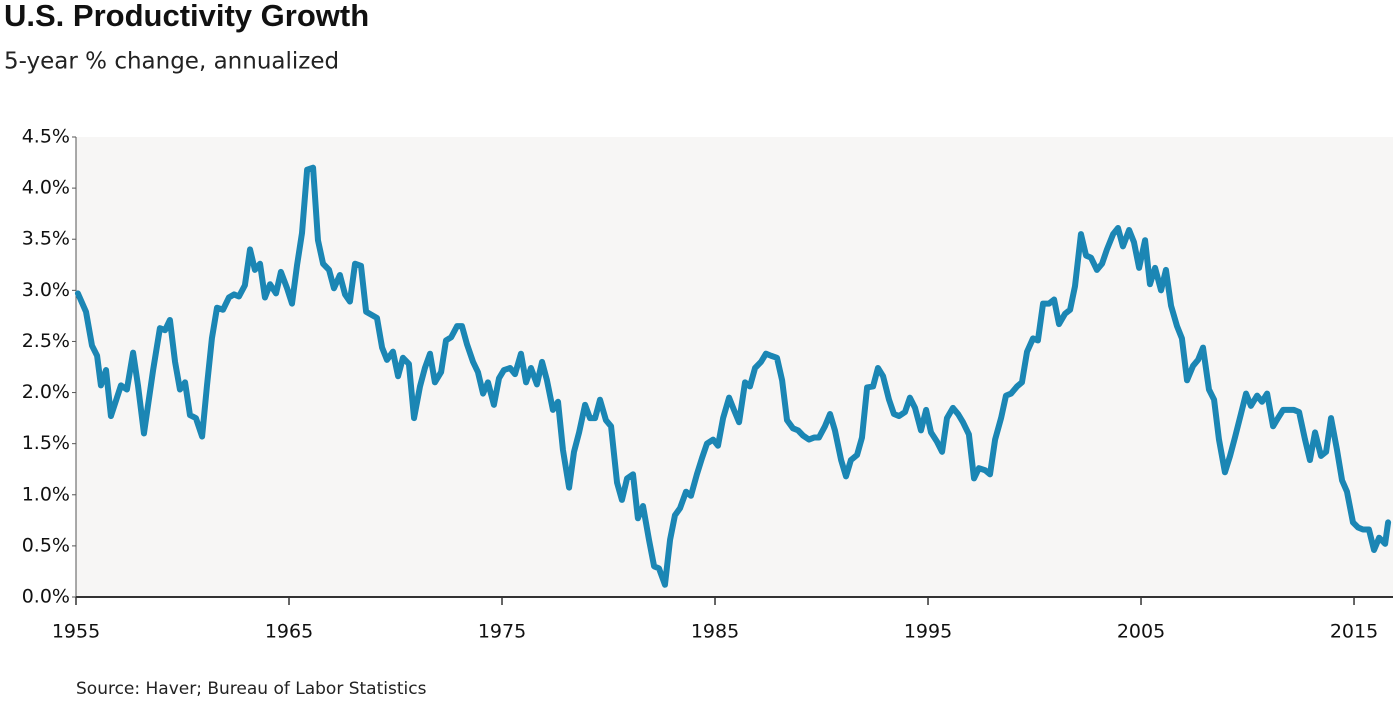 The width and height of the screenshot is (1400, 724). What do you see at coordinates (46, 597) in the screenshot?
I see `y-tick-label: 0.0%` at bounding box center [46, 597].